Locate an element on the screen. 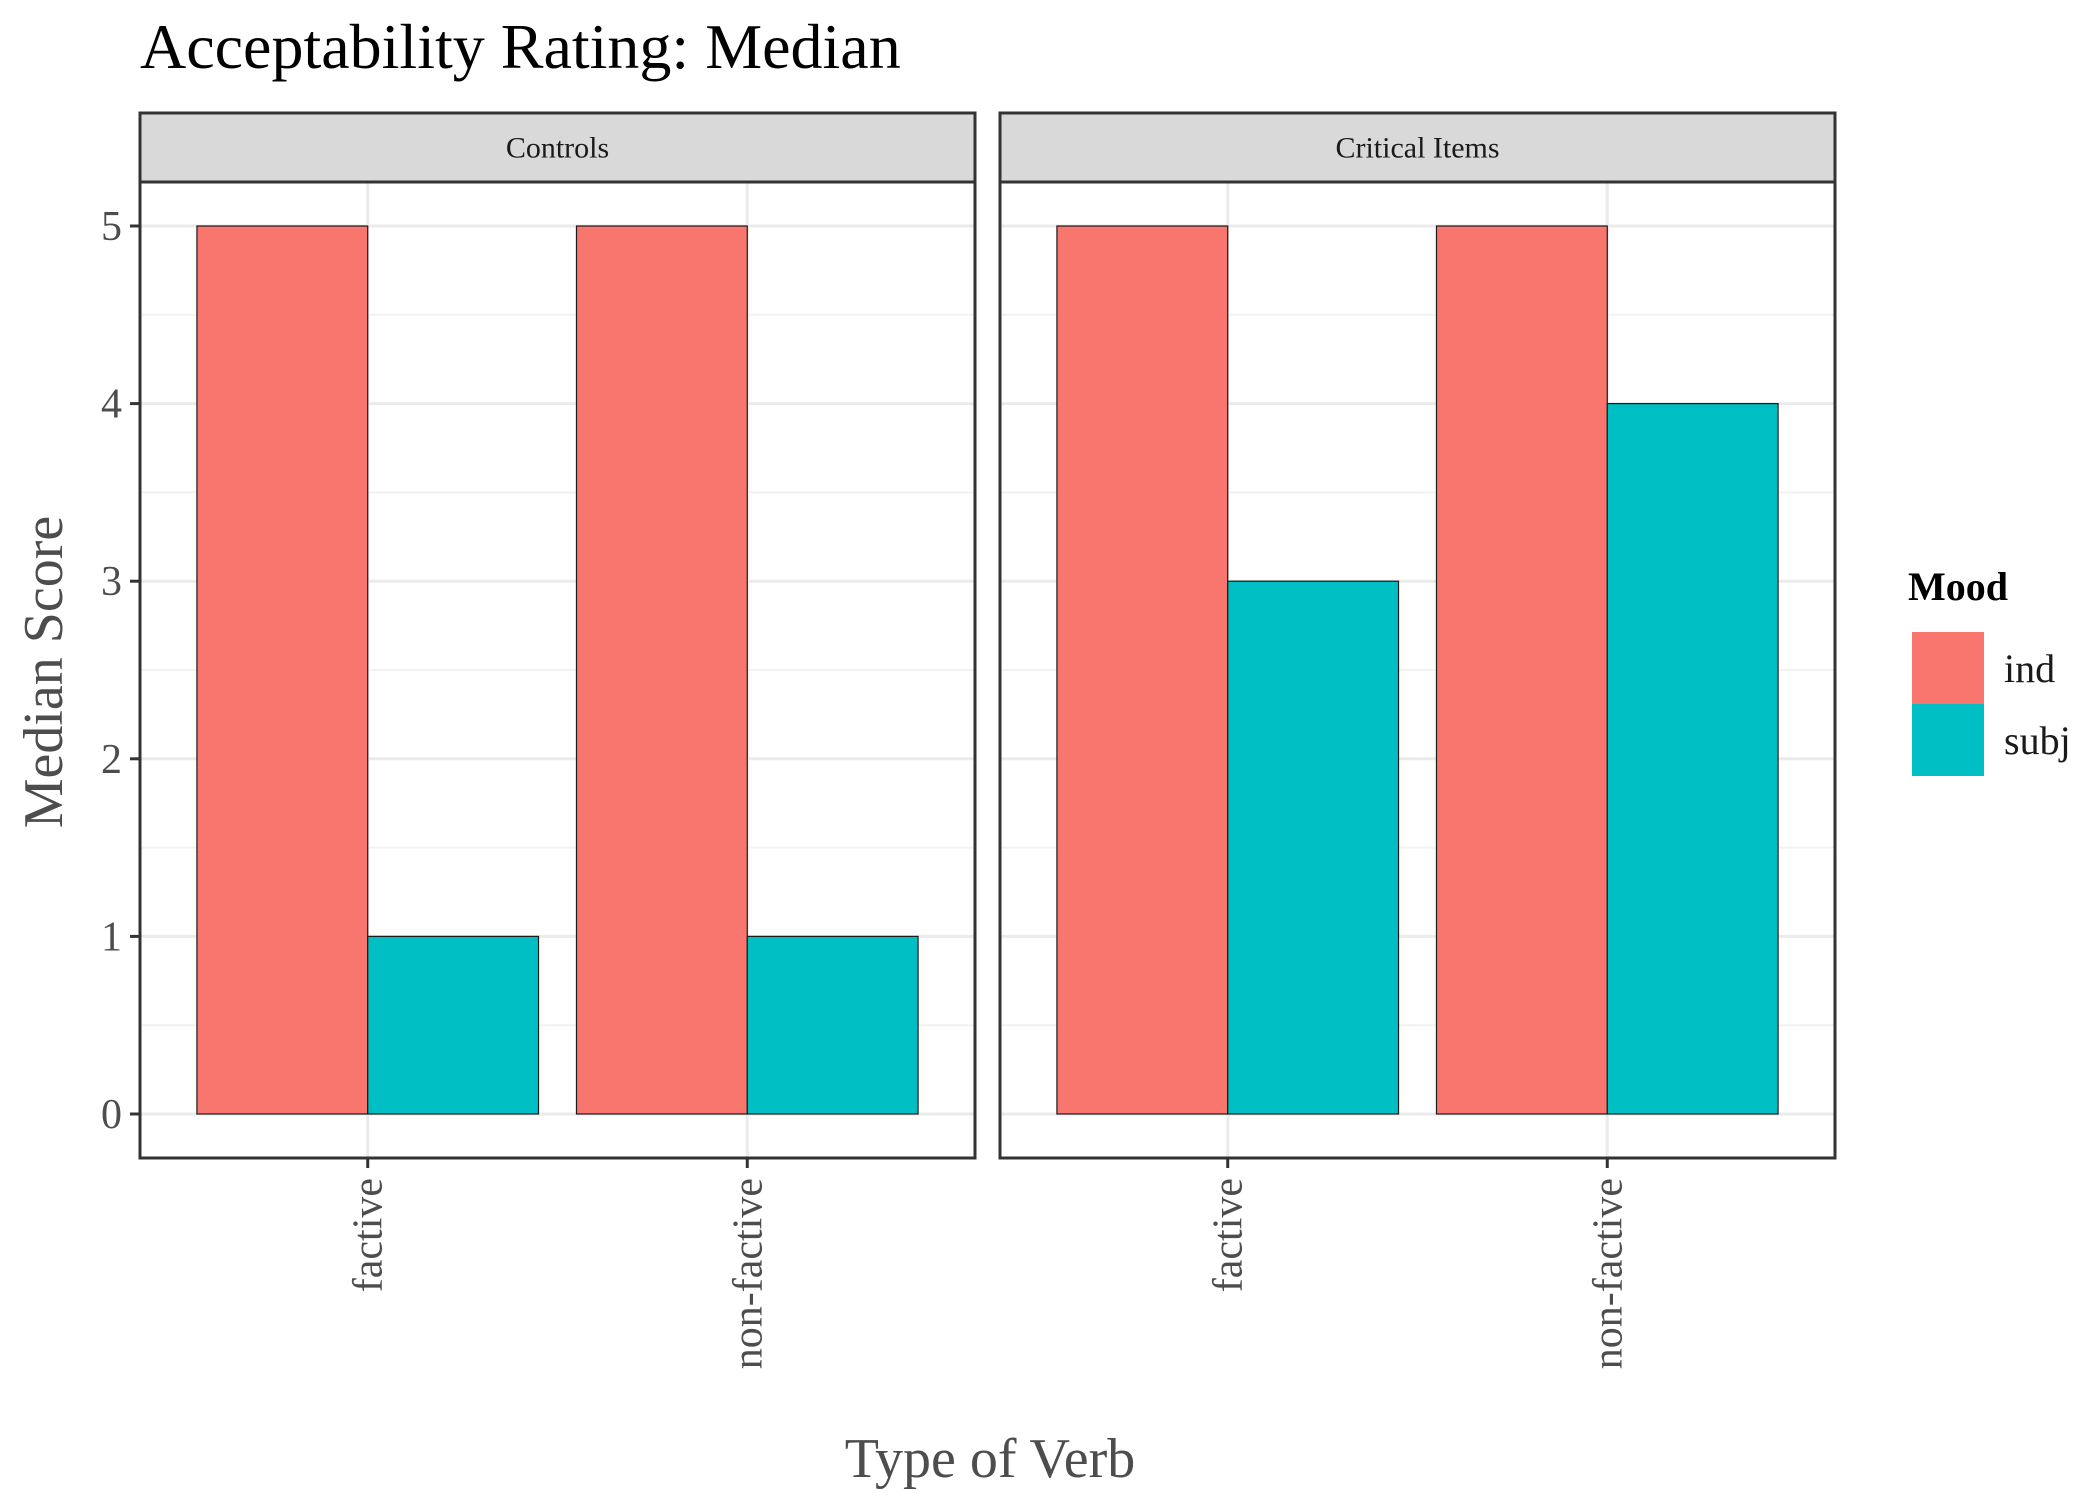 The width and height of the screenshot is (2100, 1500). facet-strip-label: Critical Items is located at coordinates (1417, 148).